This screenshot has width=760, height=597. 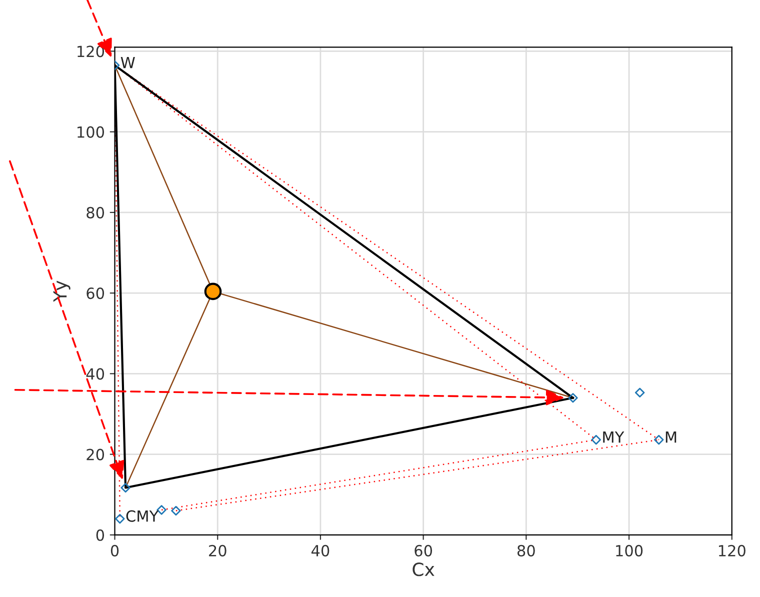 I want to click on x-axis-title: Cx, so click(x=423, y=569).